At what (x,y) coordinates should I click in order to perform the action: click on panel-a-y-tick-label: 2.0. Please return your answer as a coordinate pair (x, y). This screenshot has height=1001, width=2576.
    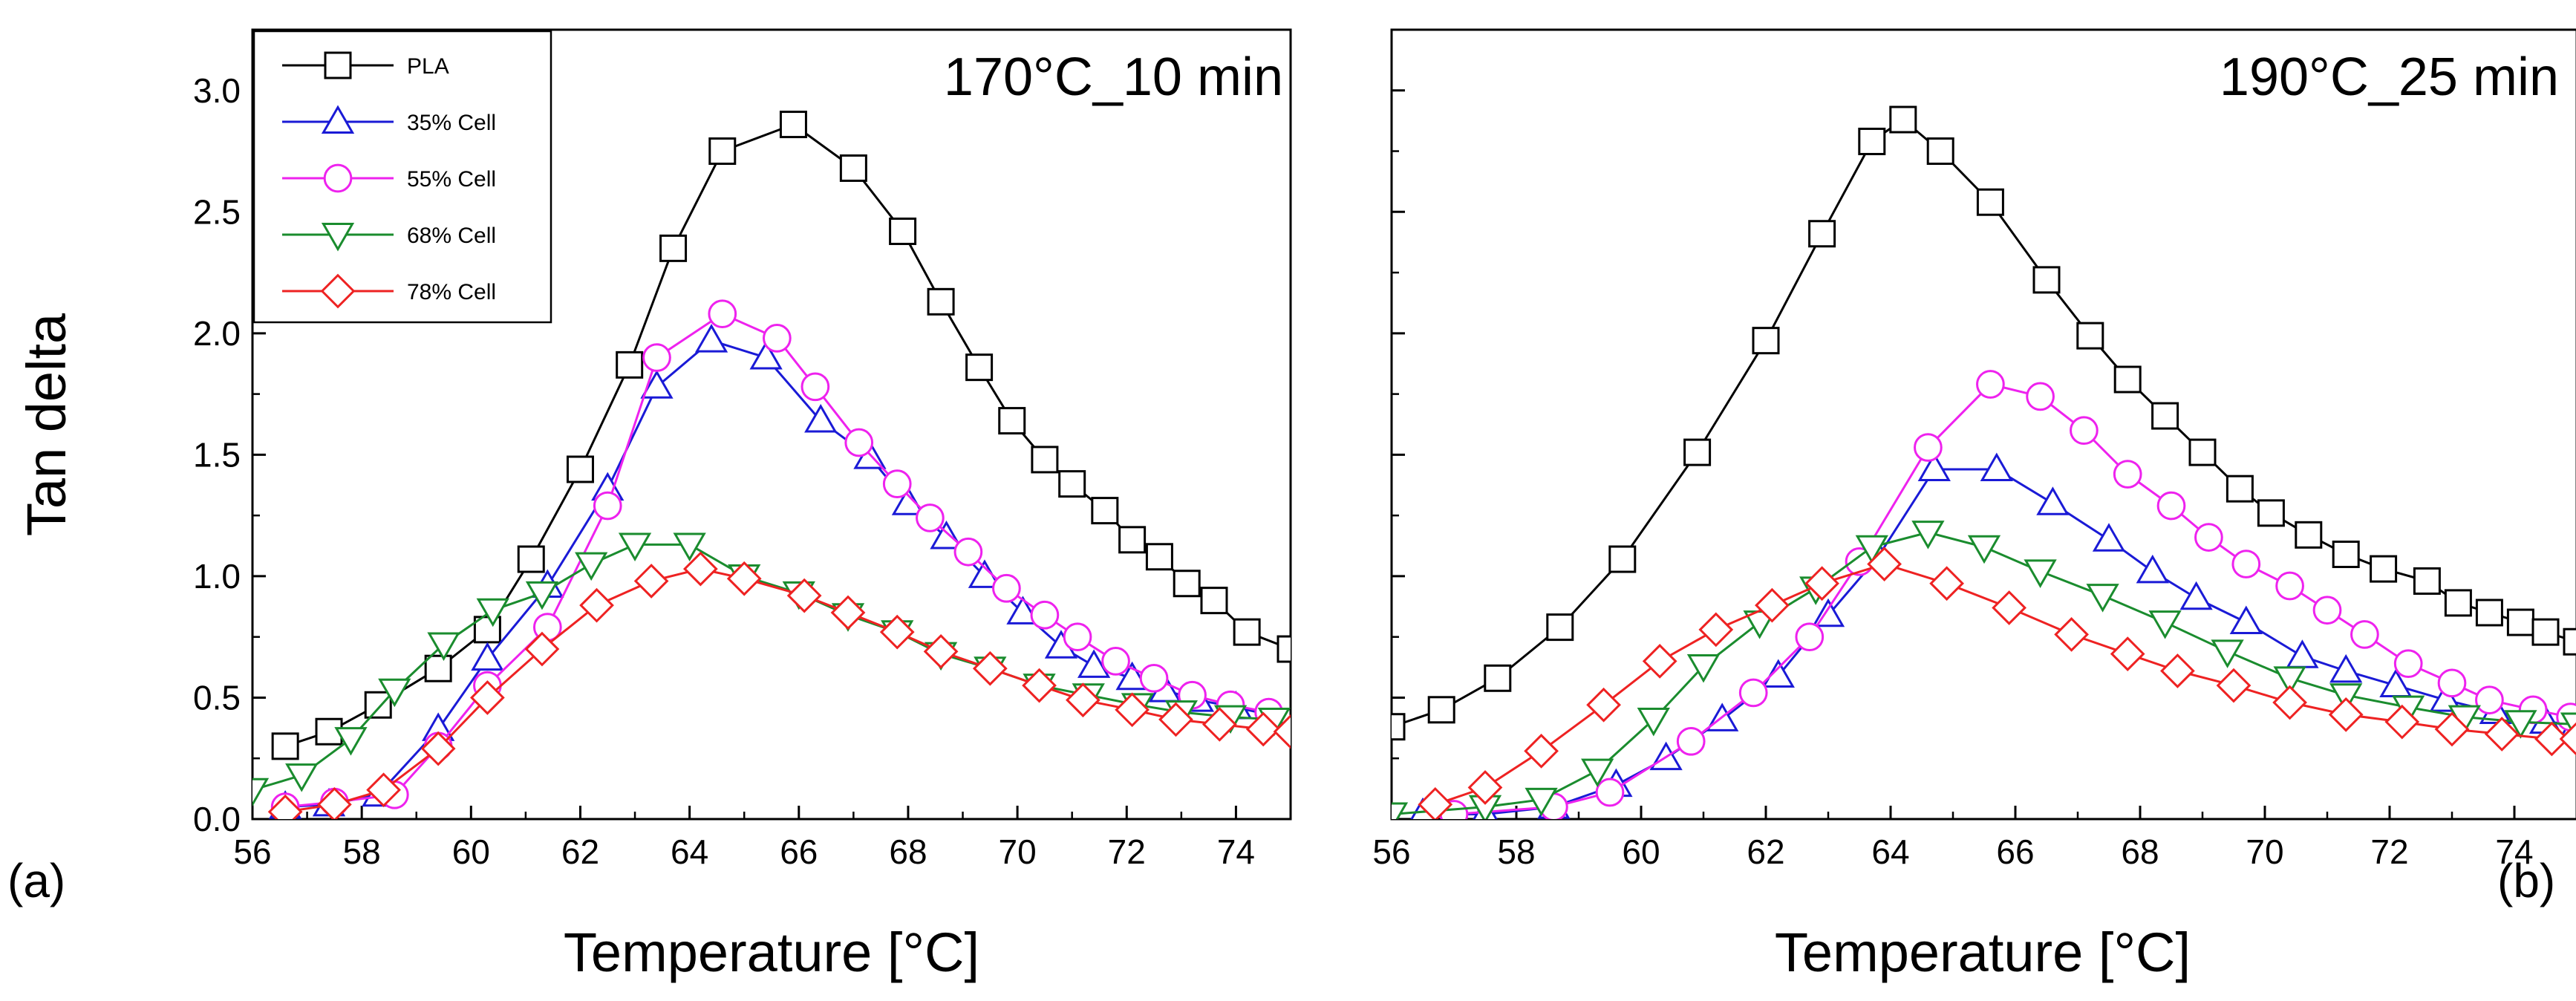
    Looking at the image, I should click on (217, 333).